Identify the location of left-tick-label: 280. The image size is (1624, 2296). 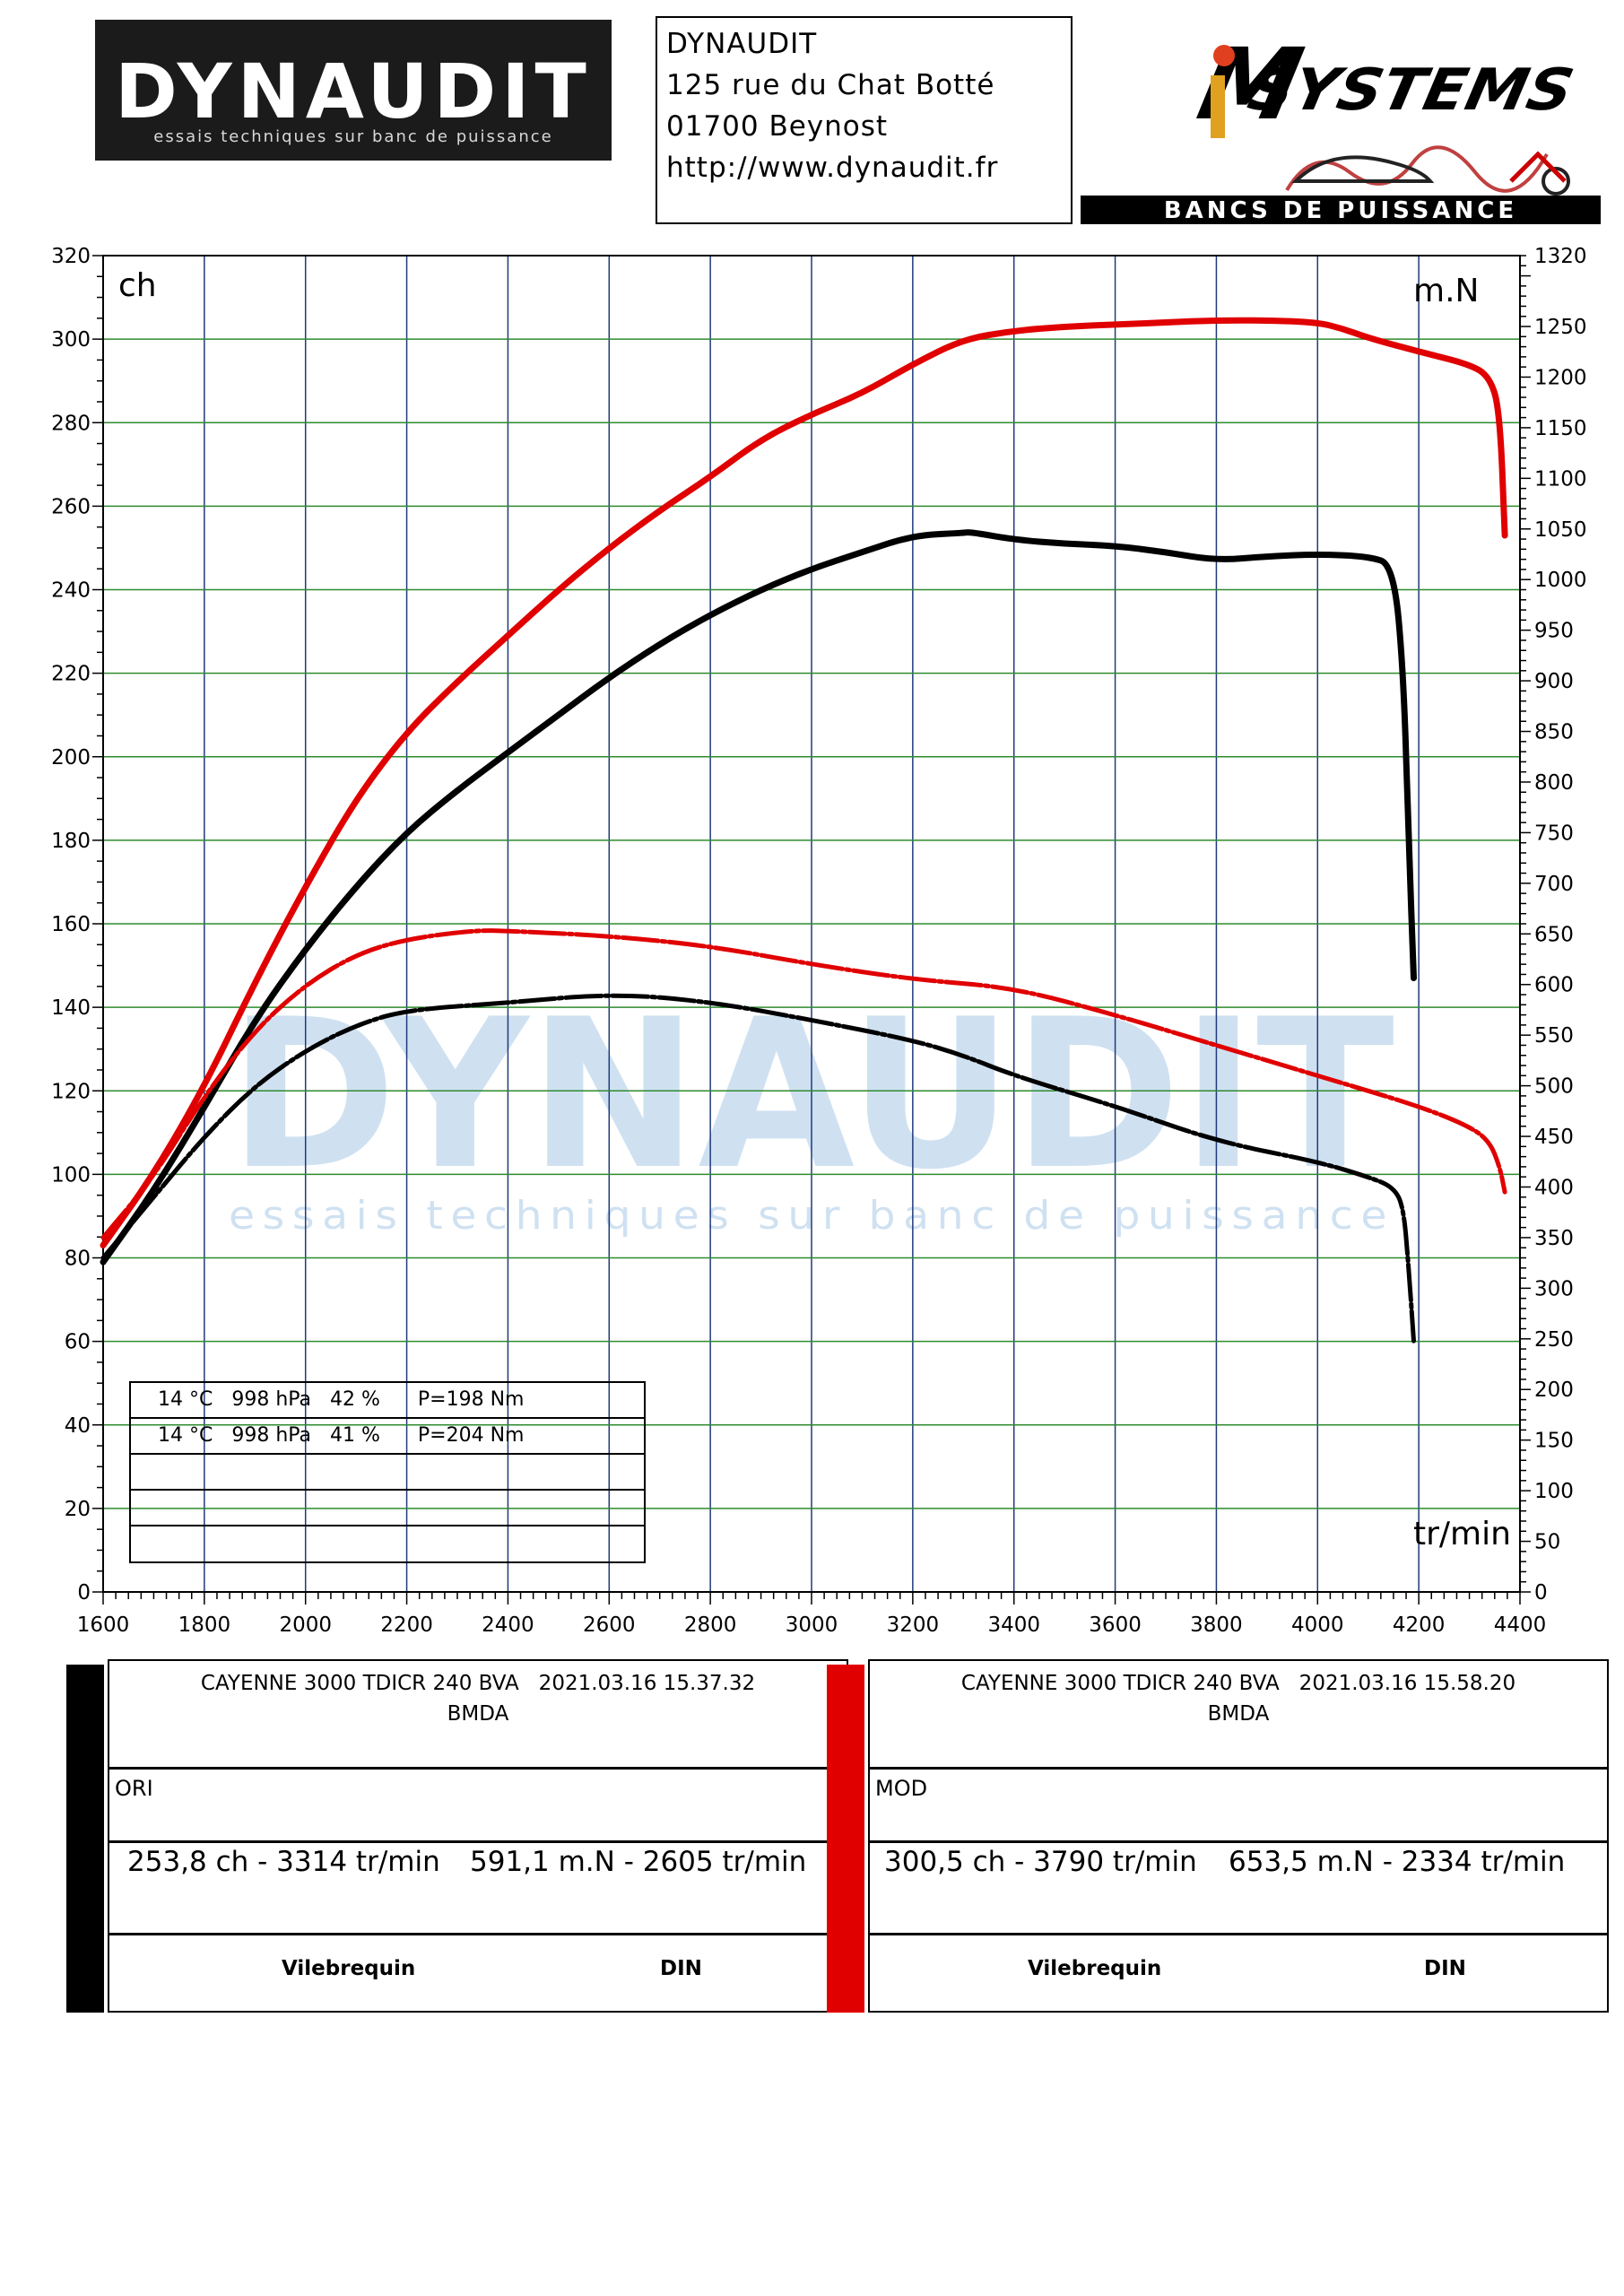
(71, 423).